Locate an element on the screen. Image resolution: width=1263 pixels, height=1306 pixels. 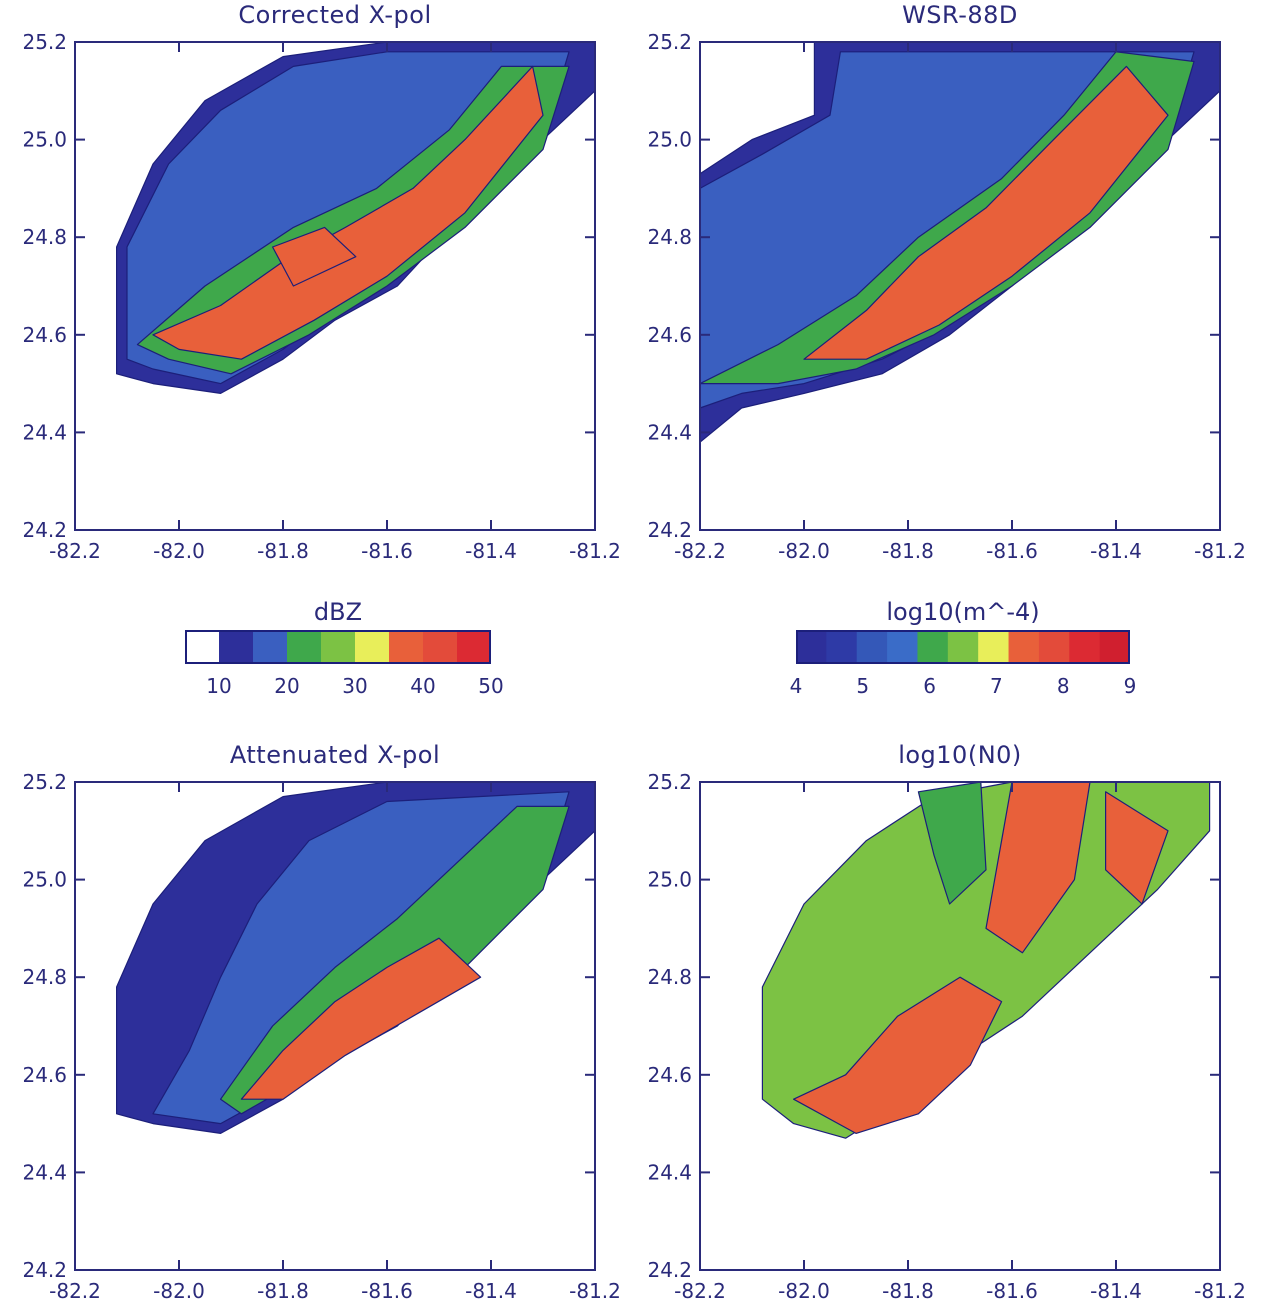
colorbar-frame is located at coordinates (338, 647).